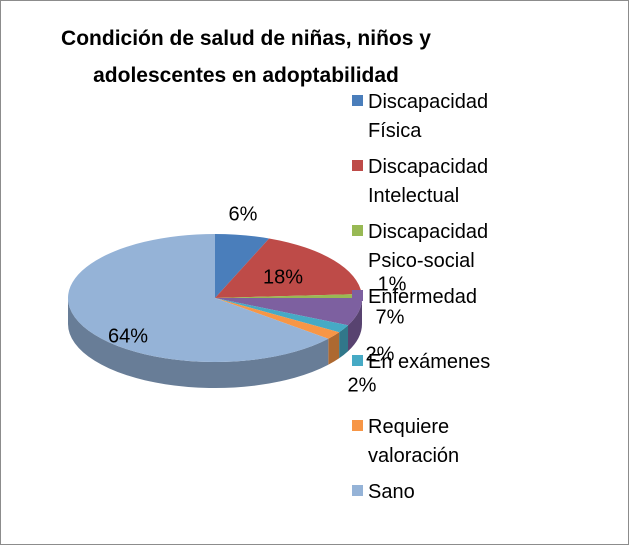  I want to click on legend-item: Discapacidad Física, so click(487, 120).